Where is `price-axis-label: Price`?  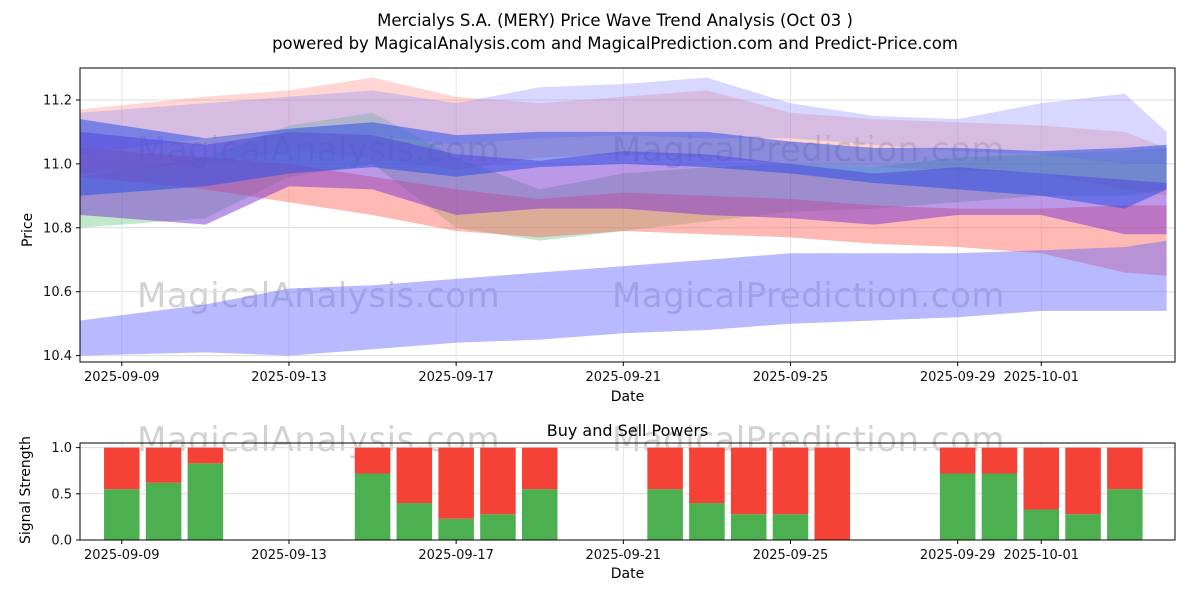 price-axis-label: Price is located at coordinates (28, 229).